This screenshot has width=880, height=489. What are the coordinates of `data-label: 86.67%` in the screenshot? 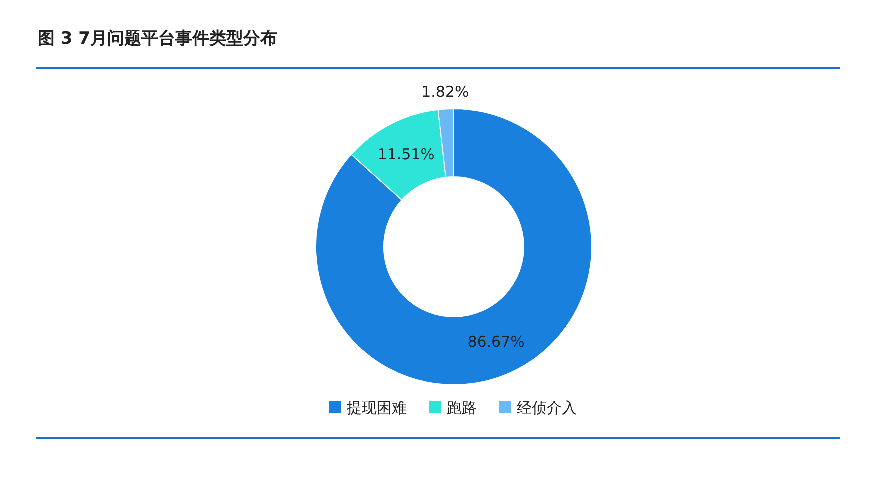 It's located at (496, 342).